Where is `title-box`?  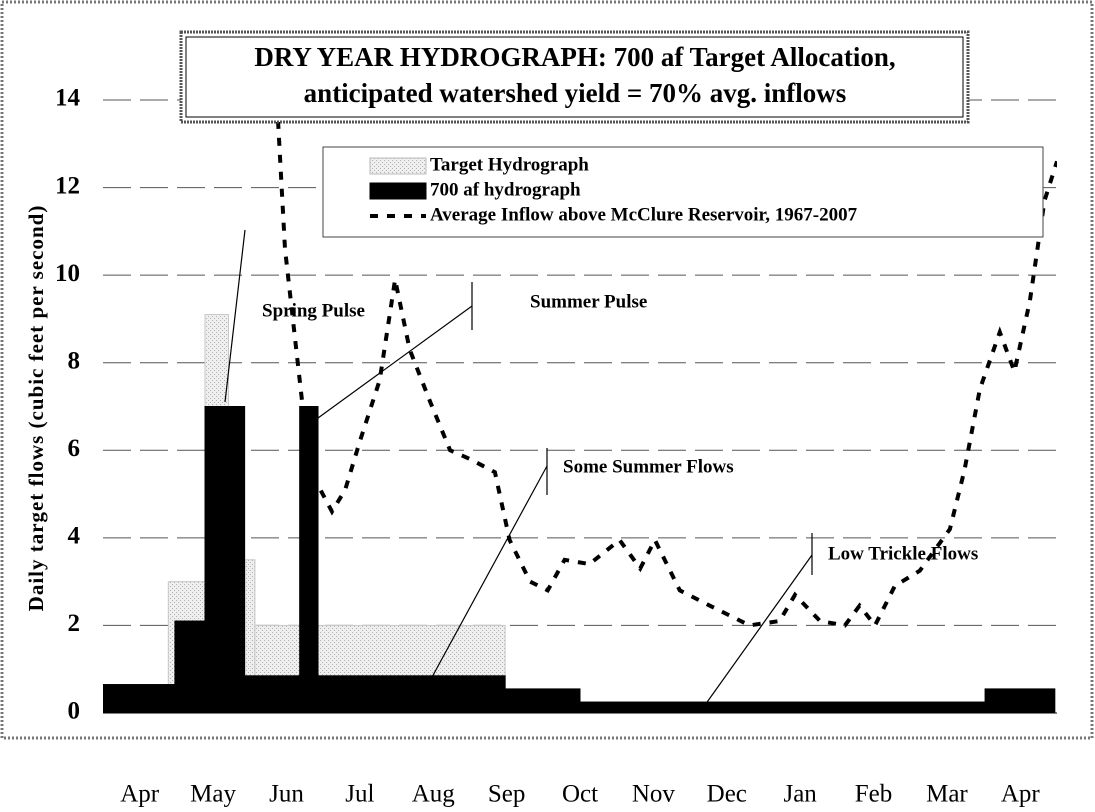
title-box is located at coordinates (574, 77).